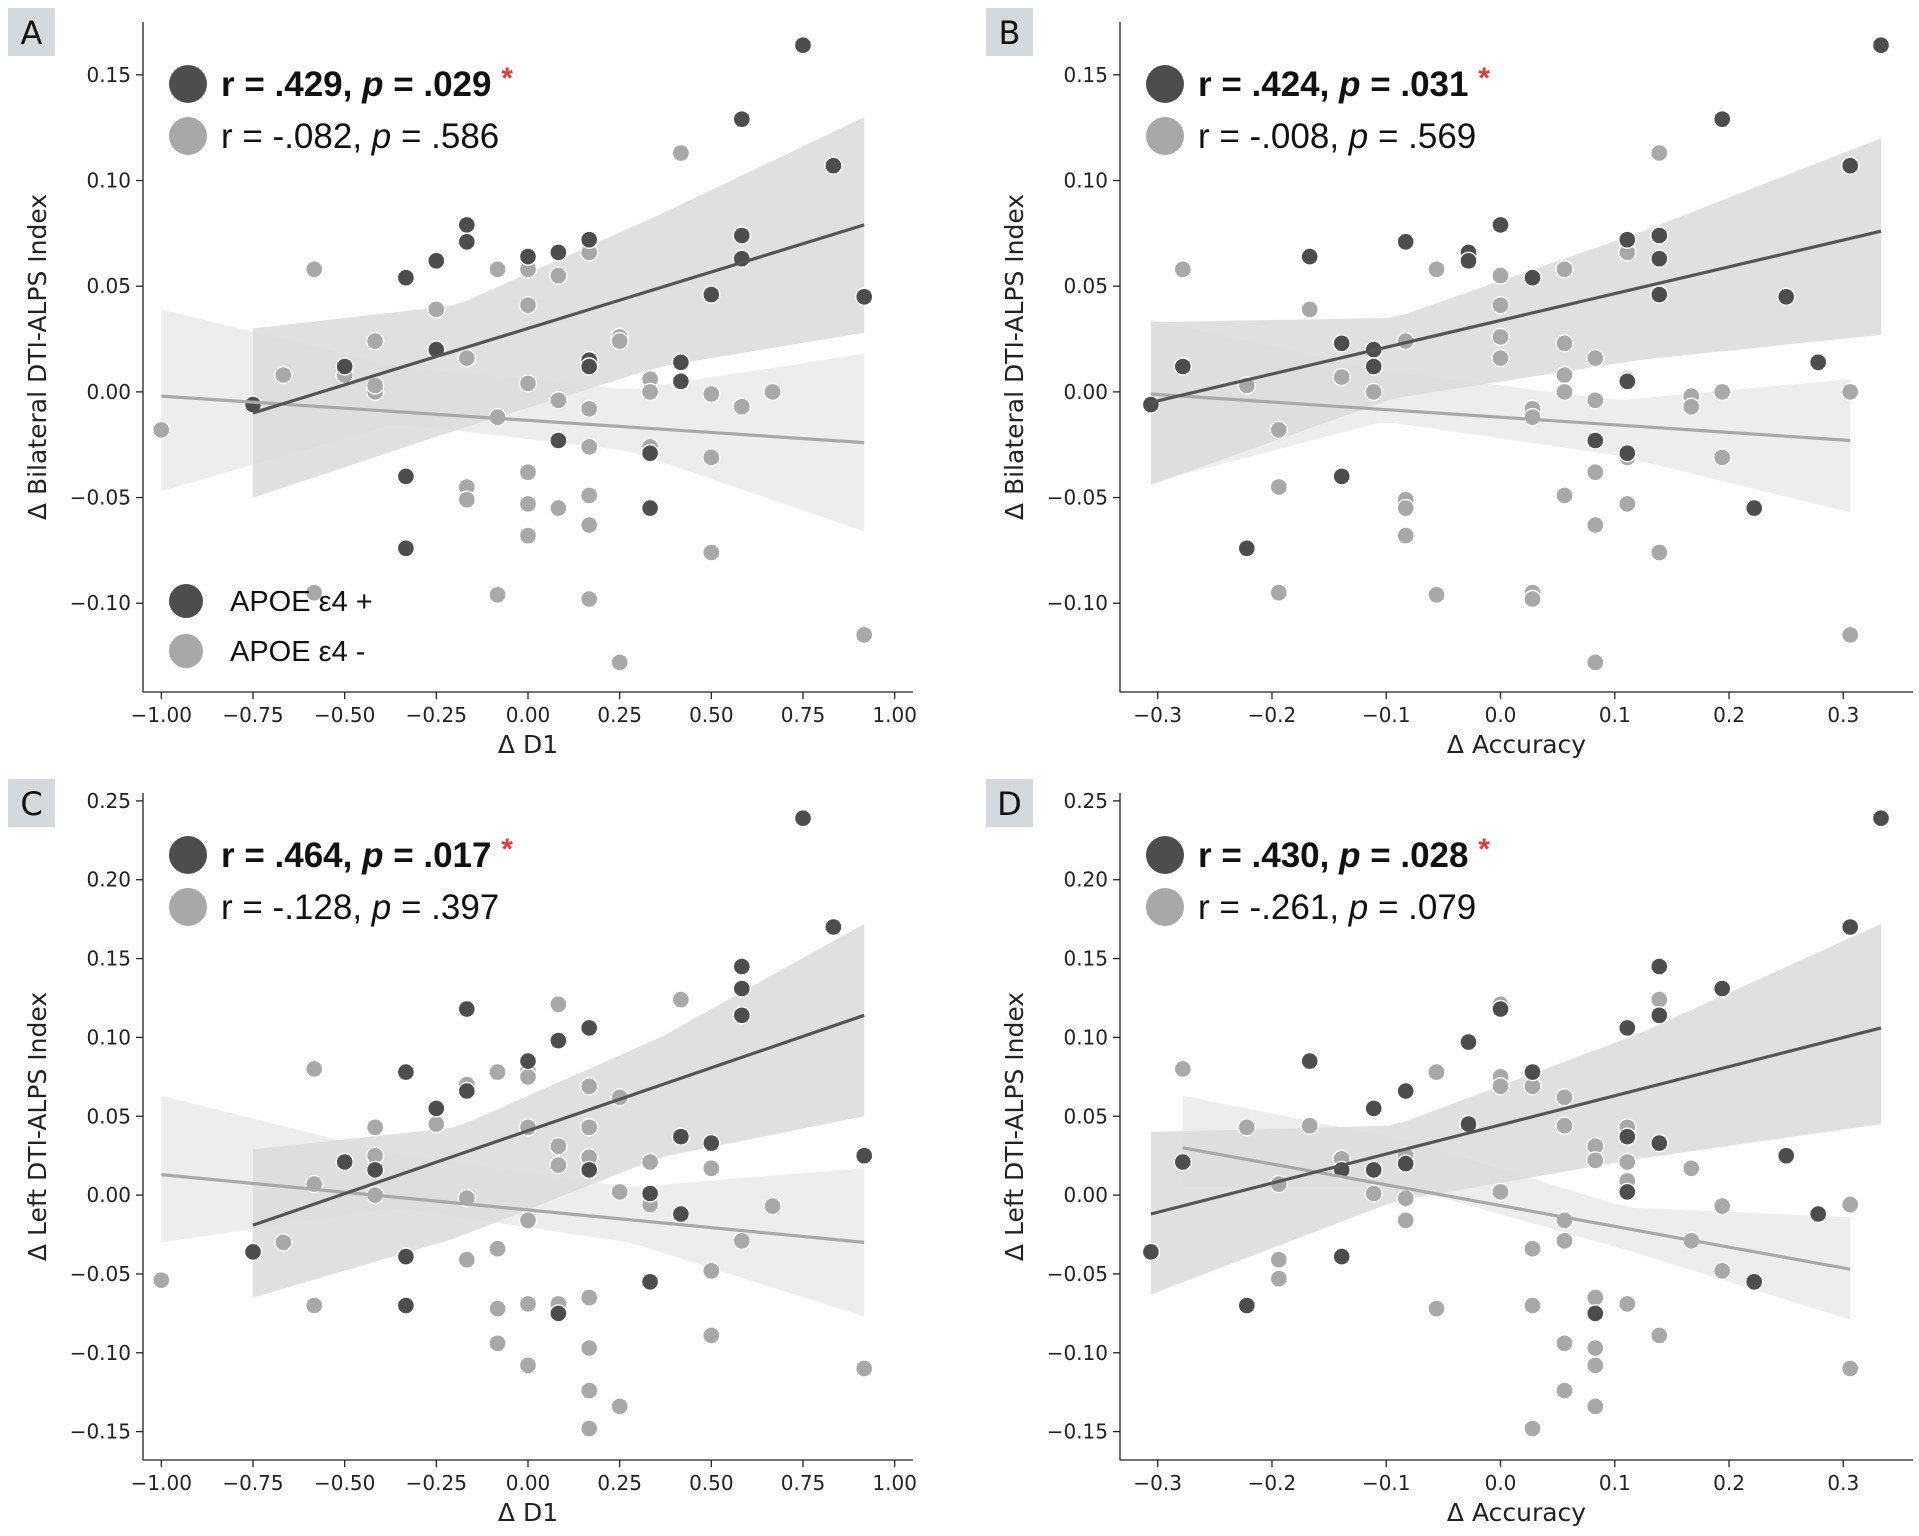  Describe the element at coordinates (296, 907) in the screenshot. I see `stat-r: r = -.128,` at that location.